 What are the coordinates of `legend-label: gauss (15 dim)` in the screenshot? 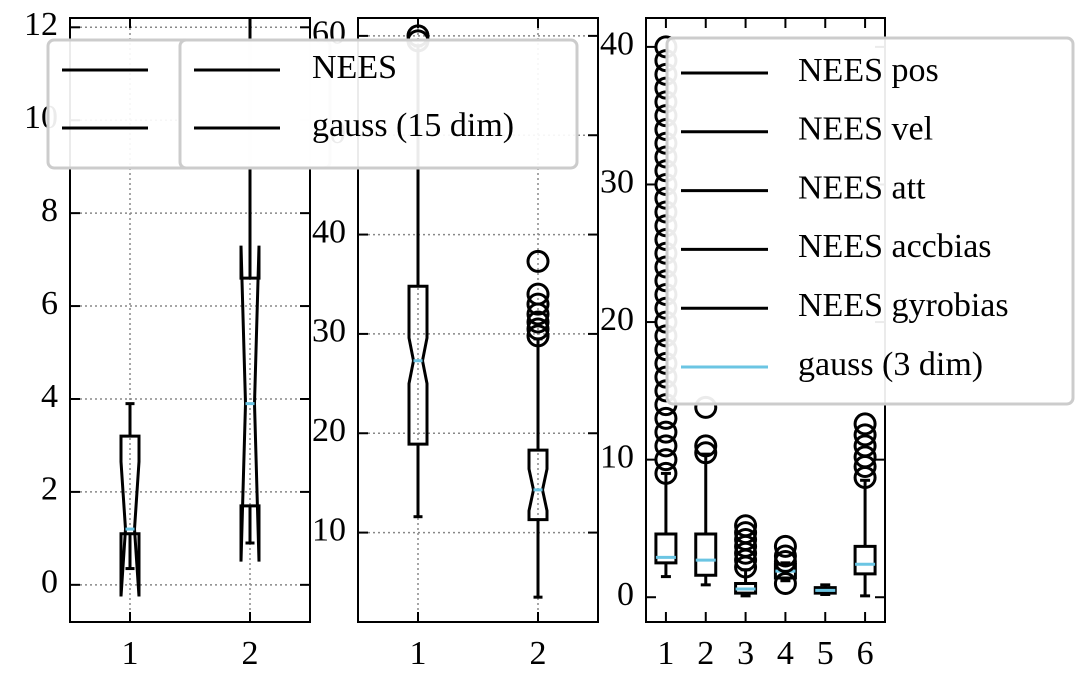 It's located at (413, 125).